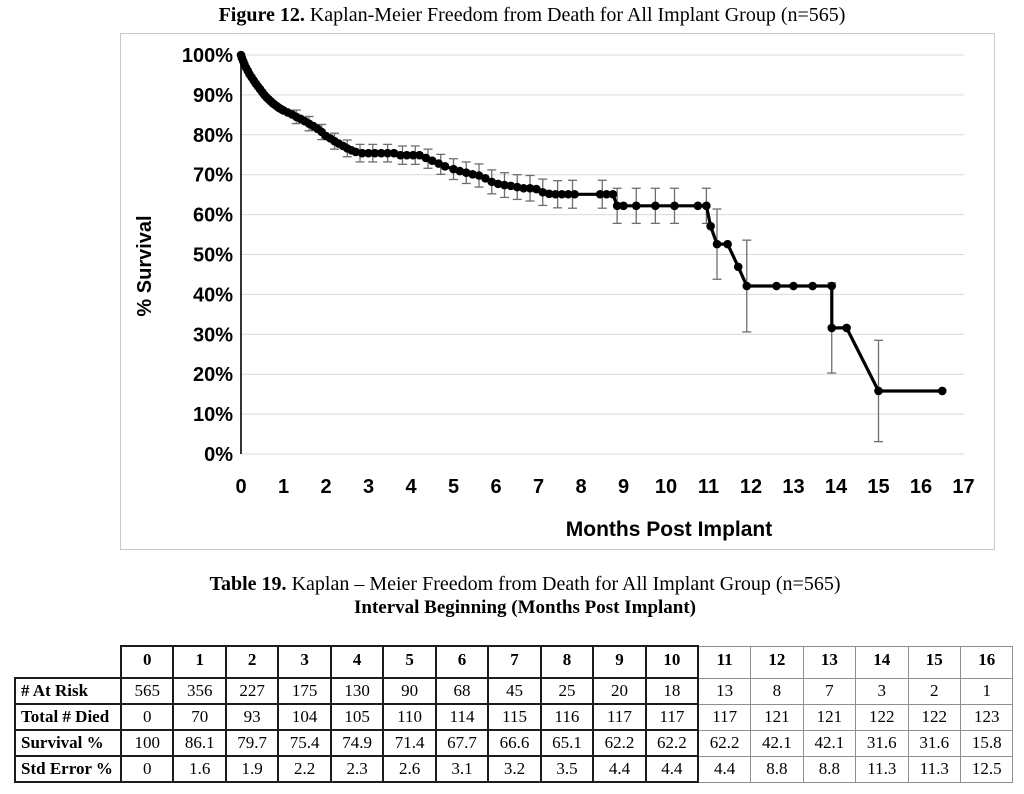  Describe the element at coordinates (462, 717) in the screenshot. I see `table-cell: 114` at that location.